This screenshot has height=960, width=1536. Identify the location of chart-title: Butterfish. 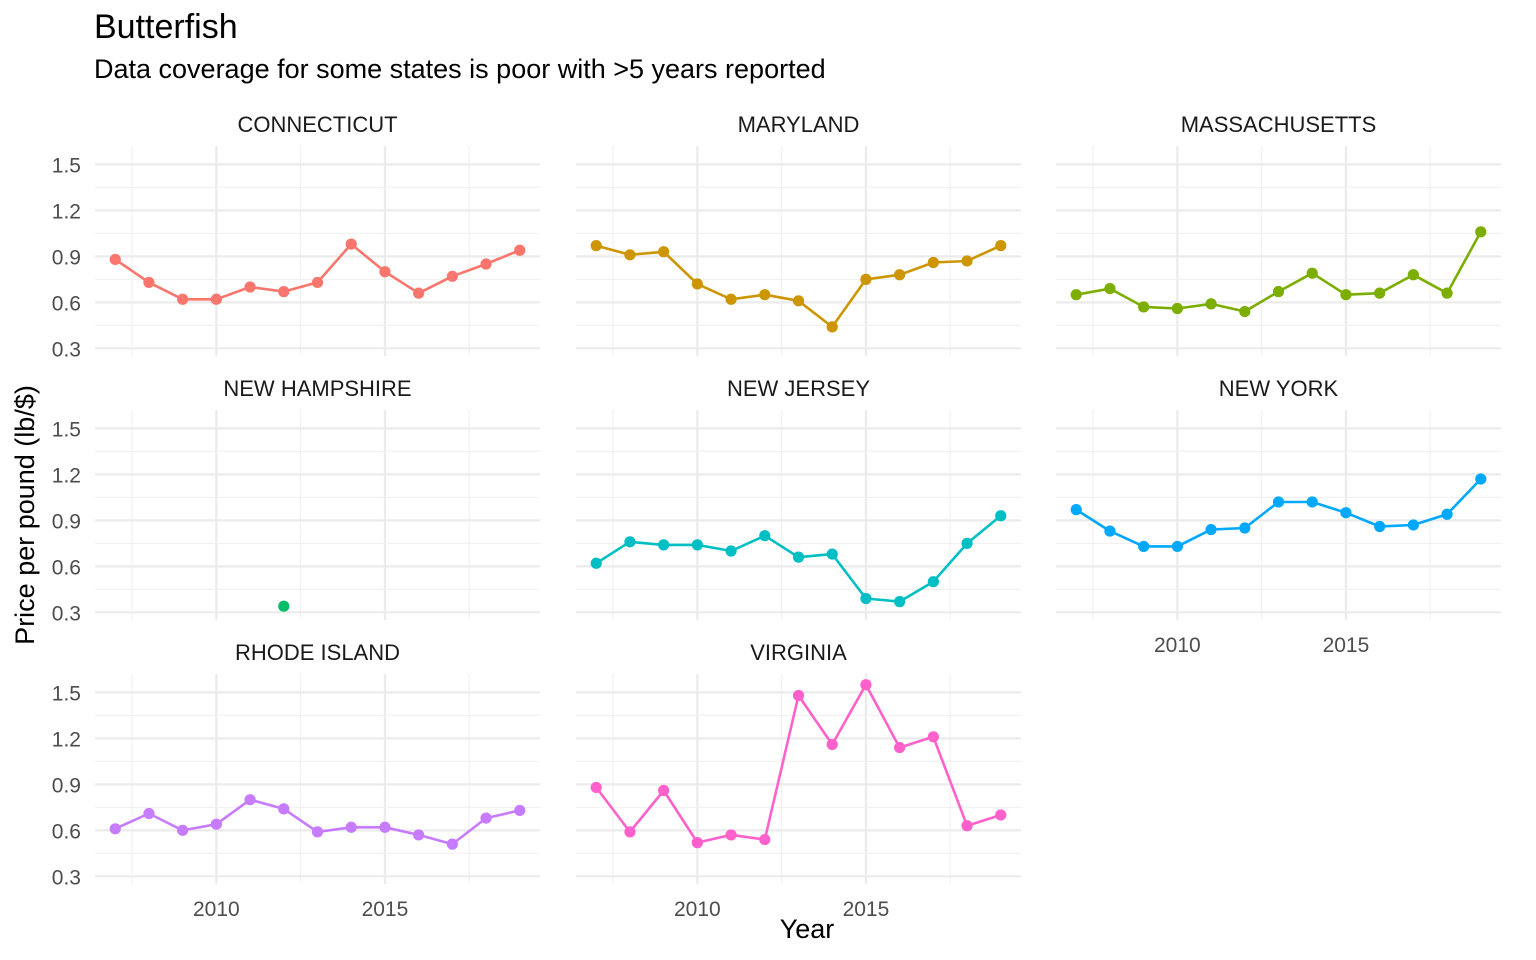
(166, 27).